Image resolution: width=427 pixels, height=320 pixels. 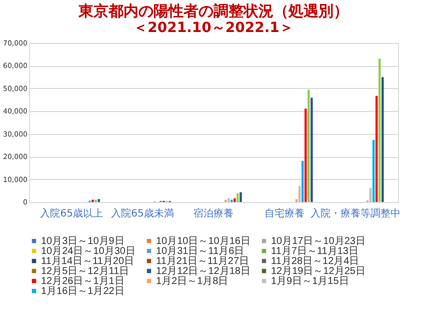 I want to click on legend-label: 11月21日～11月27日, so click(x=203, y=261).